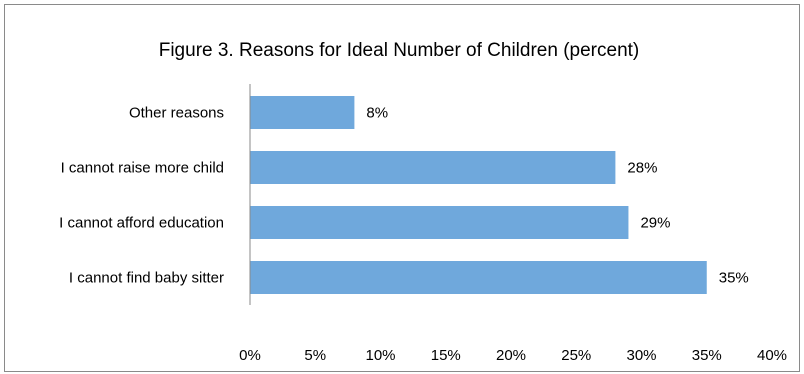  I want to click on x-tick-label-2: 10%, so click(380, 355).